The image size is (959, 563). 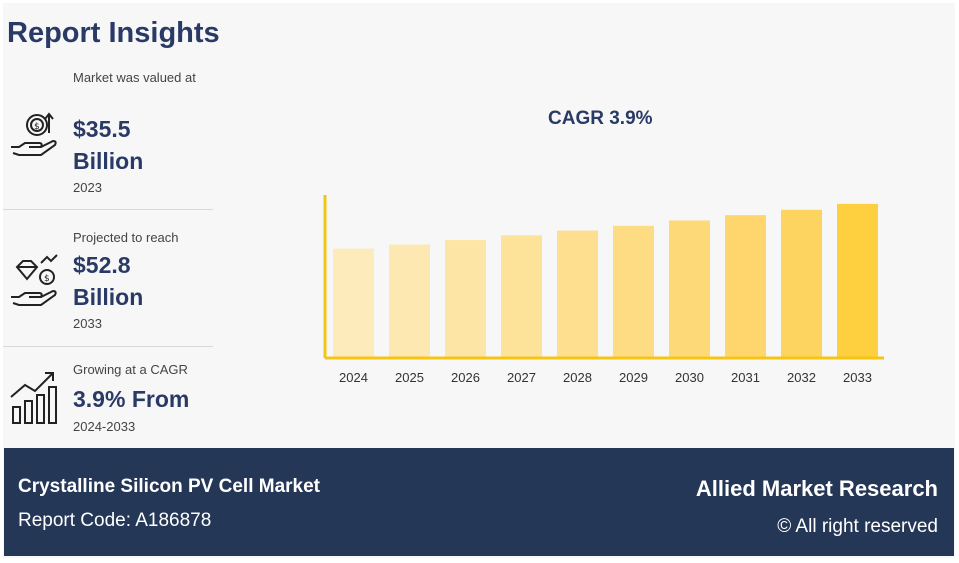 I want to click on x-tick-label: 2026, so click(x=465, y=377).